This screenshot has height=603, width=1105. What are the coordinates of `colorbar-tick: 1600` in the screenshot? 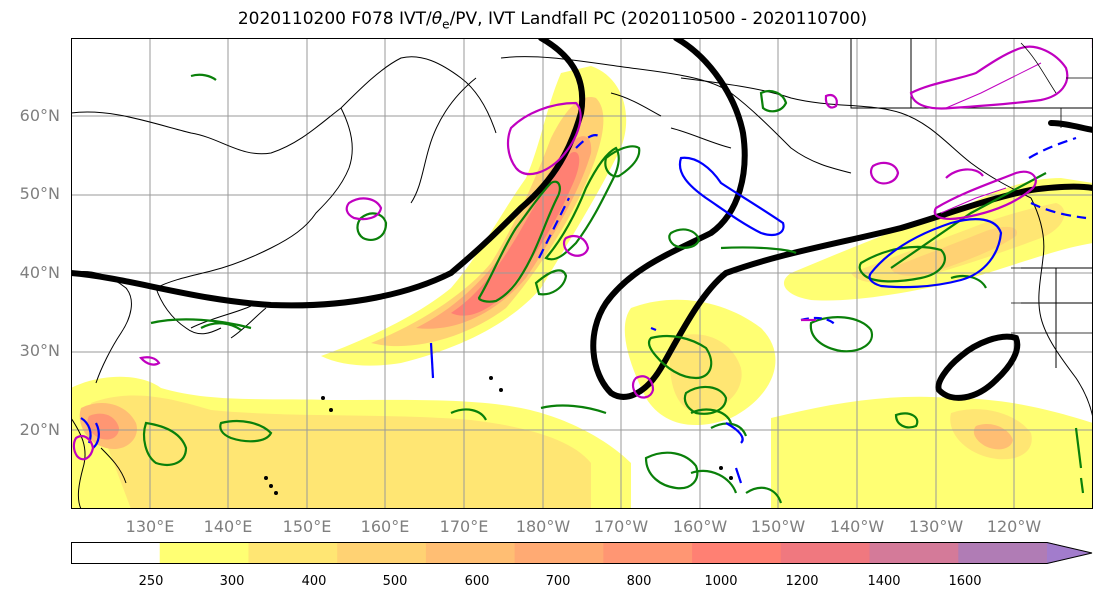 It's located at (965, 581).